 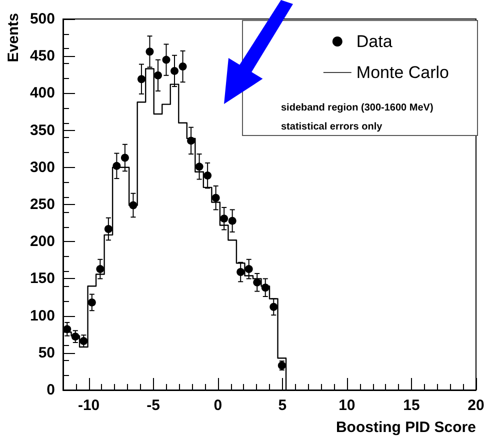 What do you see at coordinates (42, 19) in the screenshot?
I see `y-tick-label: 500` at bounding box center [42, 19].